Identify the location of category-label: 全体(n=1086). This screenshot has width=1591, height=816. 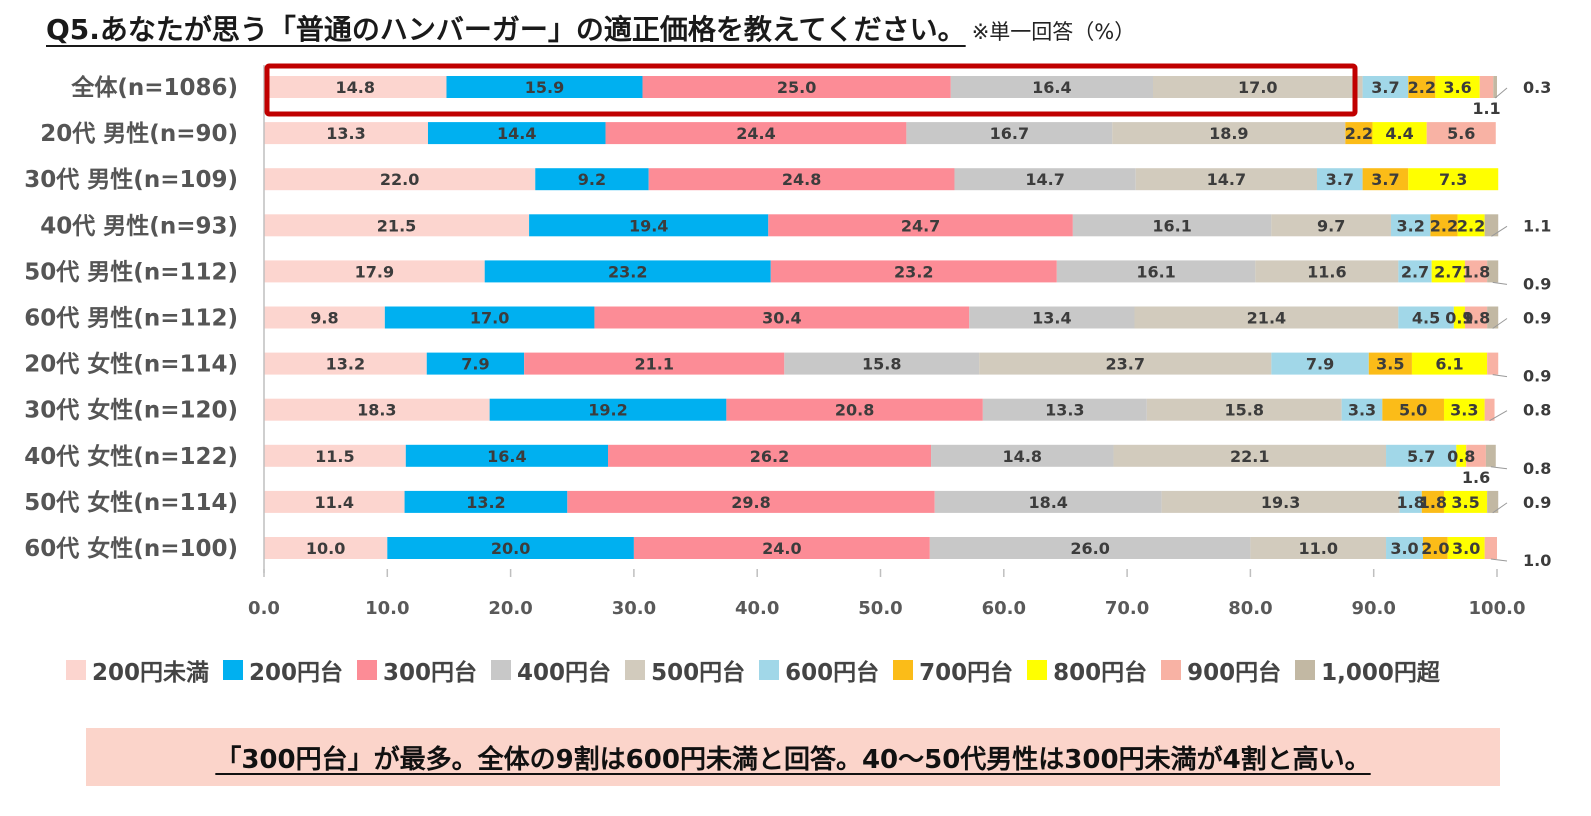
(154, 87).